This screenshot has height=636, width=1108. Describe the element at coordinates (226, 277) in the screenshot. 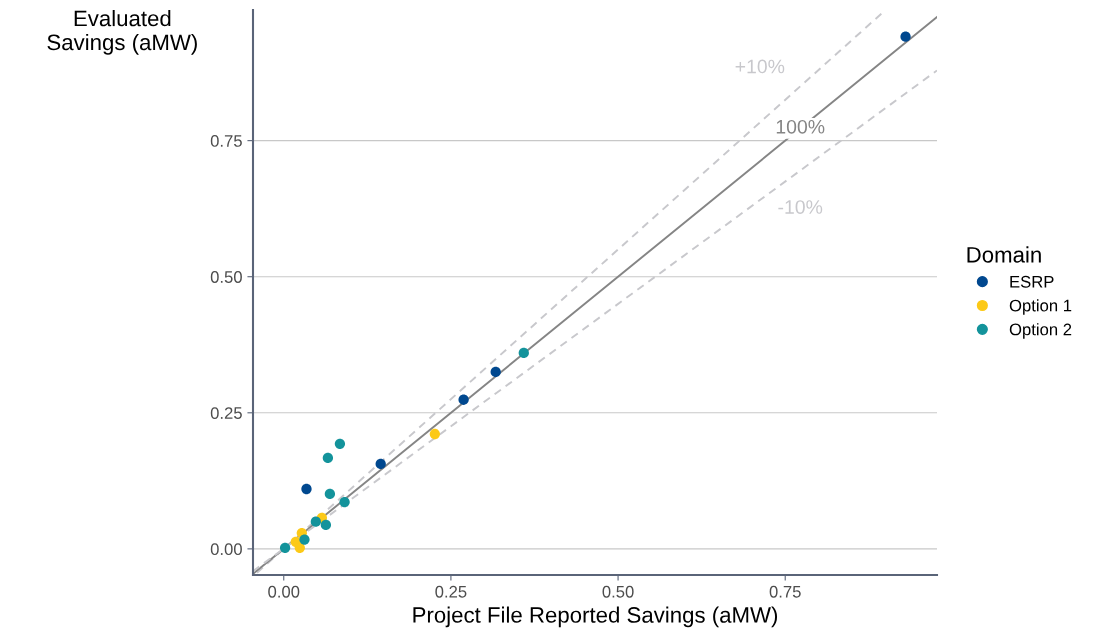

I see `y-tick-label: 0.50` at that location.